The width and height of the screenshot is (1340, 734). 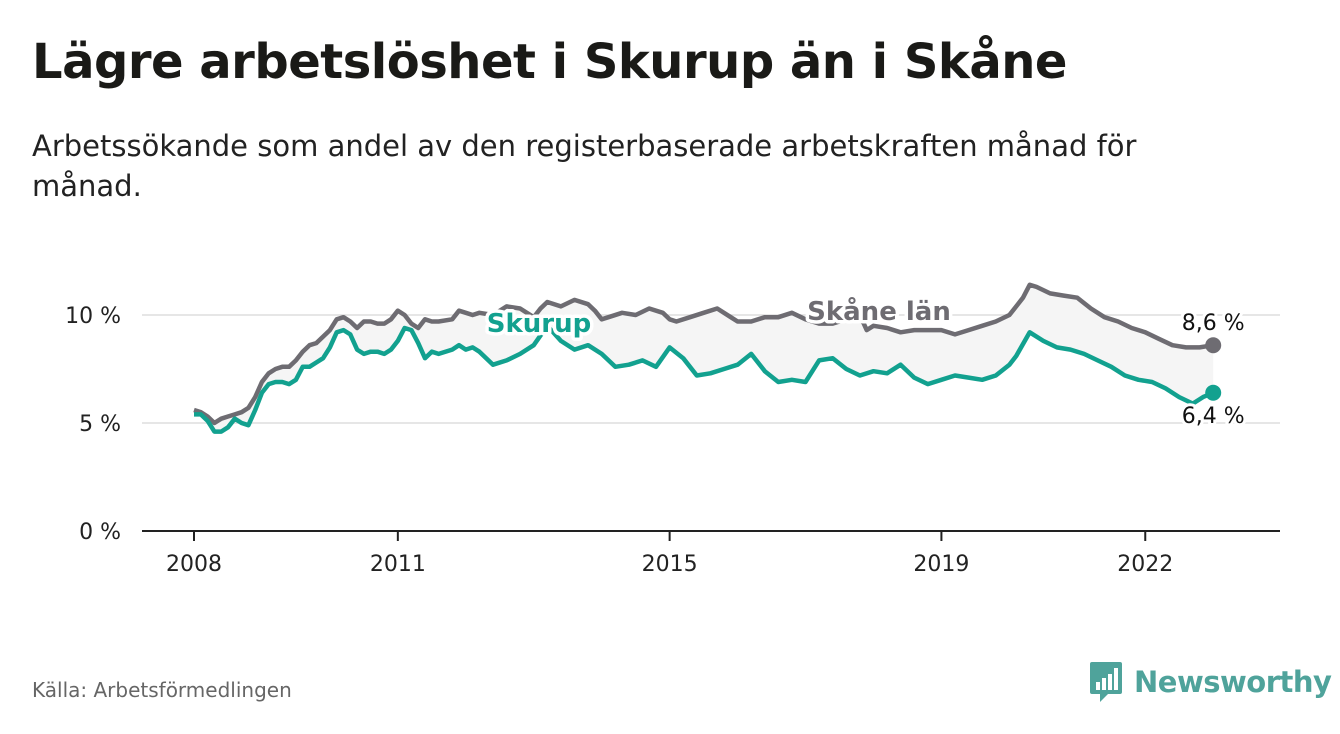 What do you see at coordinates (549, 62) in the screenshot?
I see `chart-title: Lägre arbetslöshet i Skurup än i Skåne` at bounding box center [549, 62].